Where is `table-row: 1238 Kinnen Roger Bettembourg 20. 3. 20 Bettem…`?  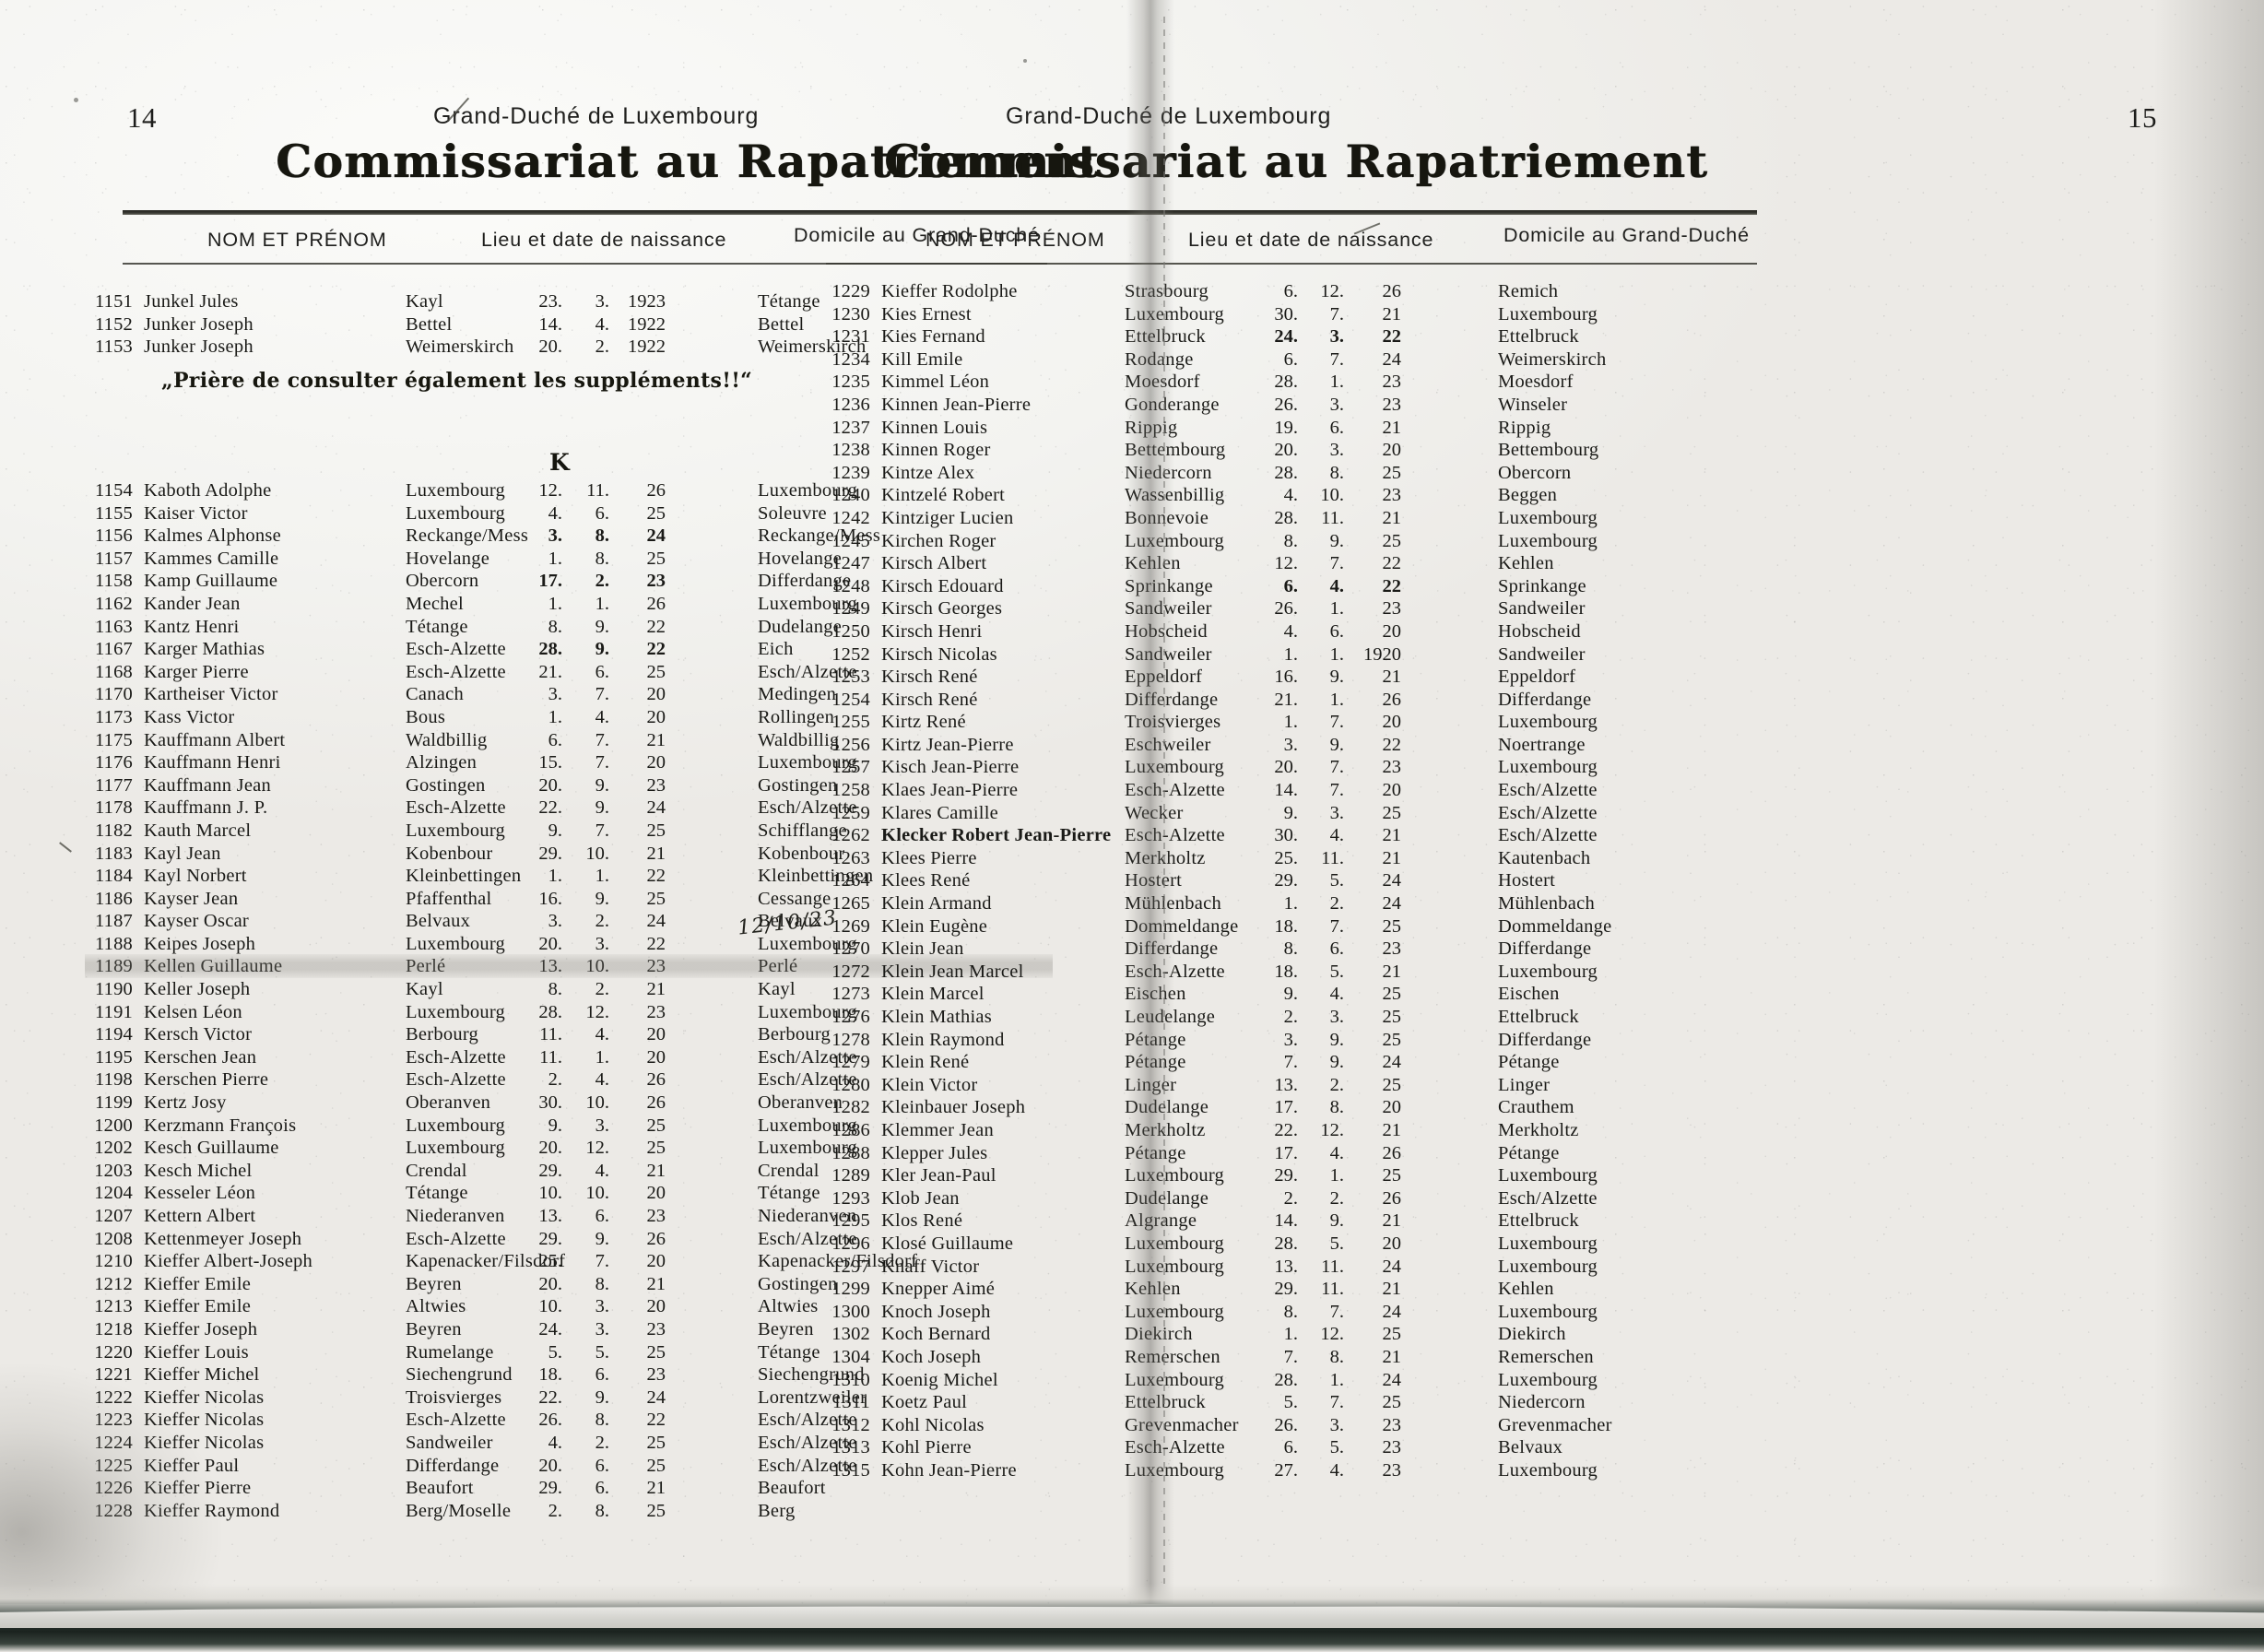
table-row: 1238 Kinnen Roger Bettembourg 20. 3. 20 Bettem… is located at coordinates (1547, 451).